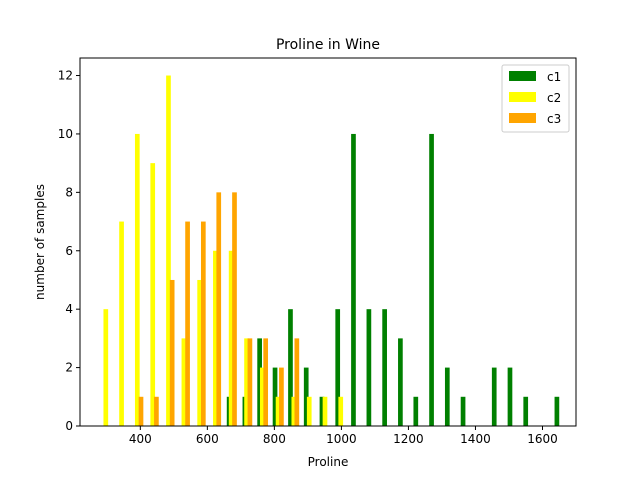 This screenshot has height=482, width=640. I want to click on y-tick-label: 6, so click(69, 251).